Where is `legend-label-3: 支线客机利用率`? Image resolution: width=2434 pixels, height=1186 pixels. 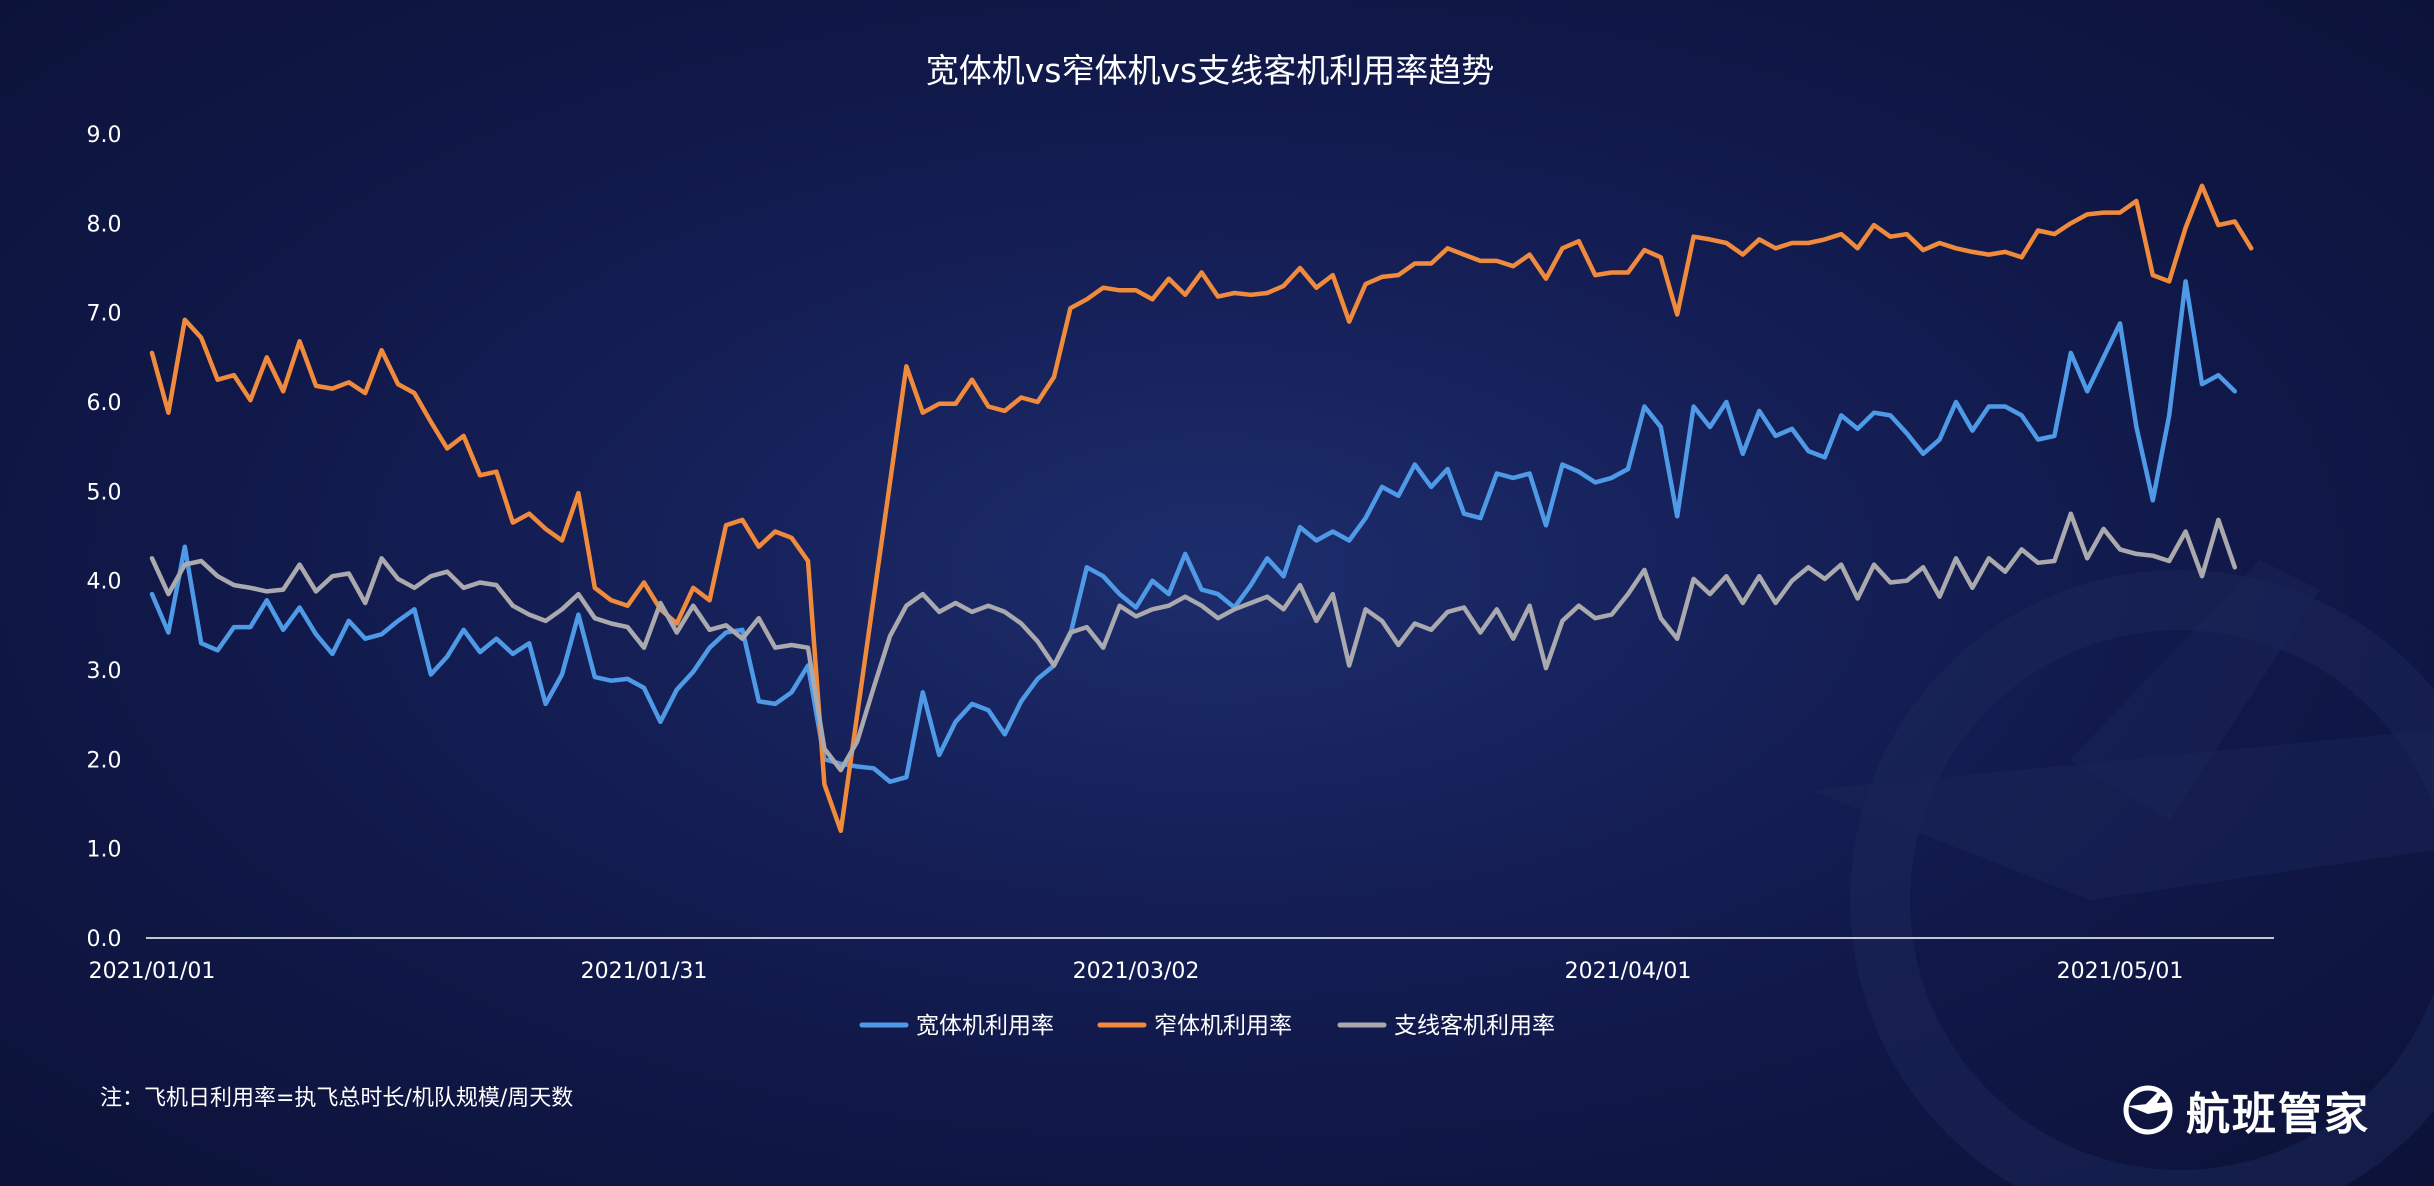 legend-label-3: 支线客机利用率 is located at coordinates (1474, 1026).